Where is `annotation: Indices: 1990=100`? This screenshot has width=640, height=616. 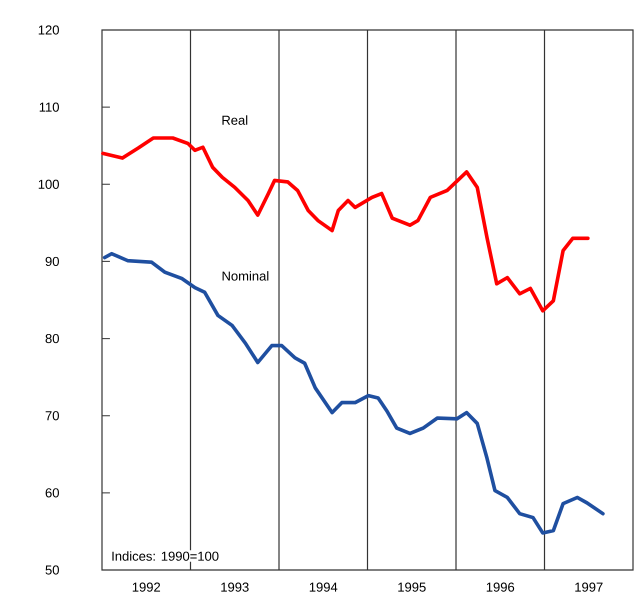
annotation: Indices: 1990=100 is located at coordinates (165, 556).